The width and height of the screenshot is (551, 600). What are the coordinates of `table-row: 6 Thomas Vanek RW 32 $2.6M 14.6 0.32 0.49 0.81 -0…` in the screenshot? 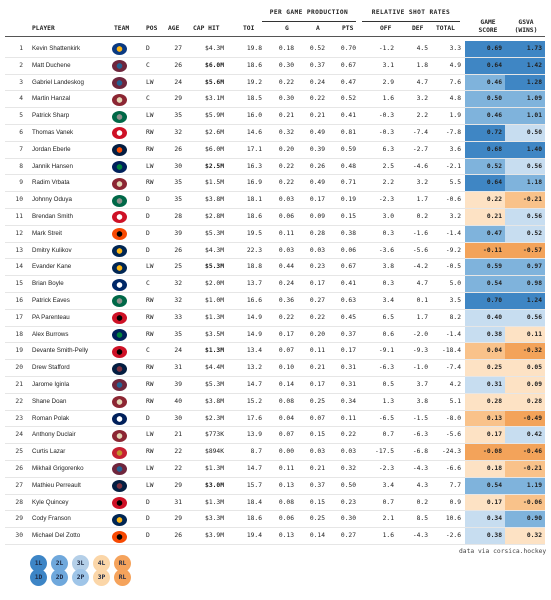 It's located at (275, 133).